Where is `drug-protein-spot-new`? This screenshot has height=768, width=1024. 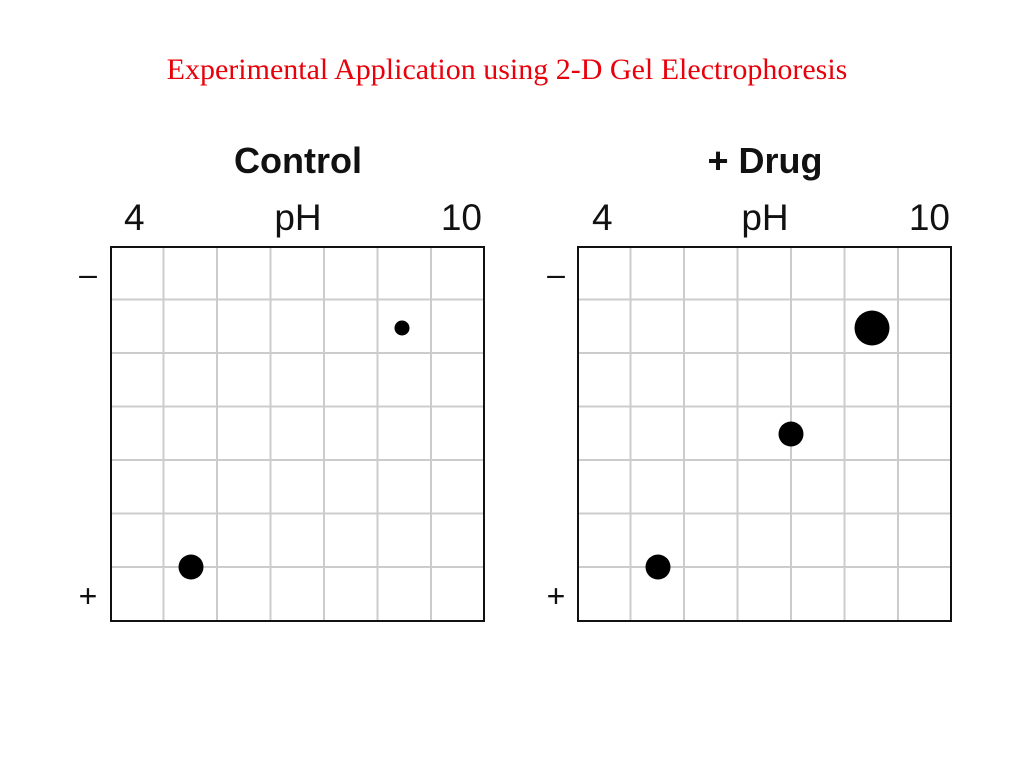
drug-protein-spot-new is located at coordinates (791, 434).